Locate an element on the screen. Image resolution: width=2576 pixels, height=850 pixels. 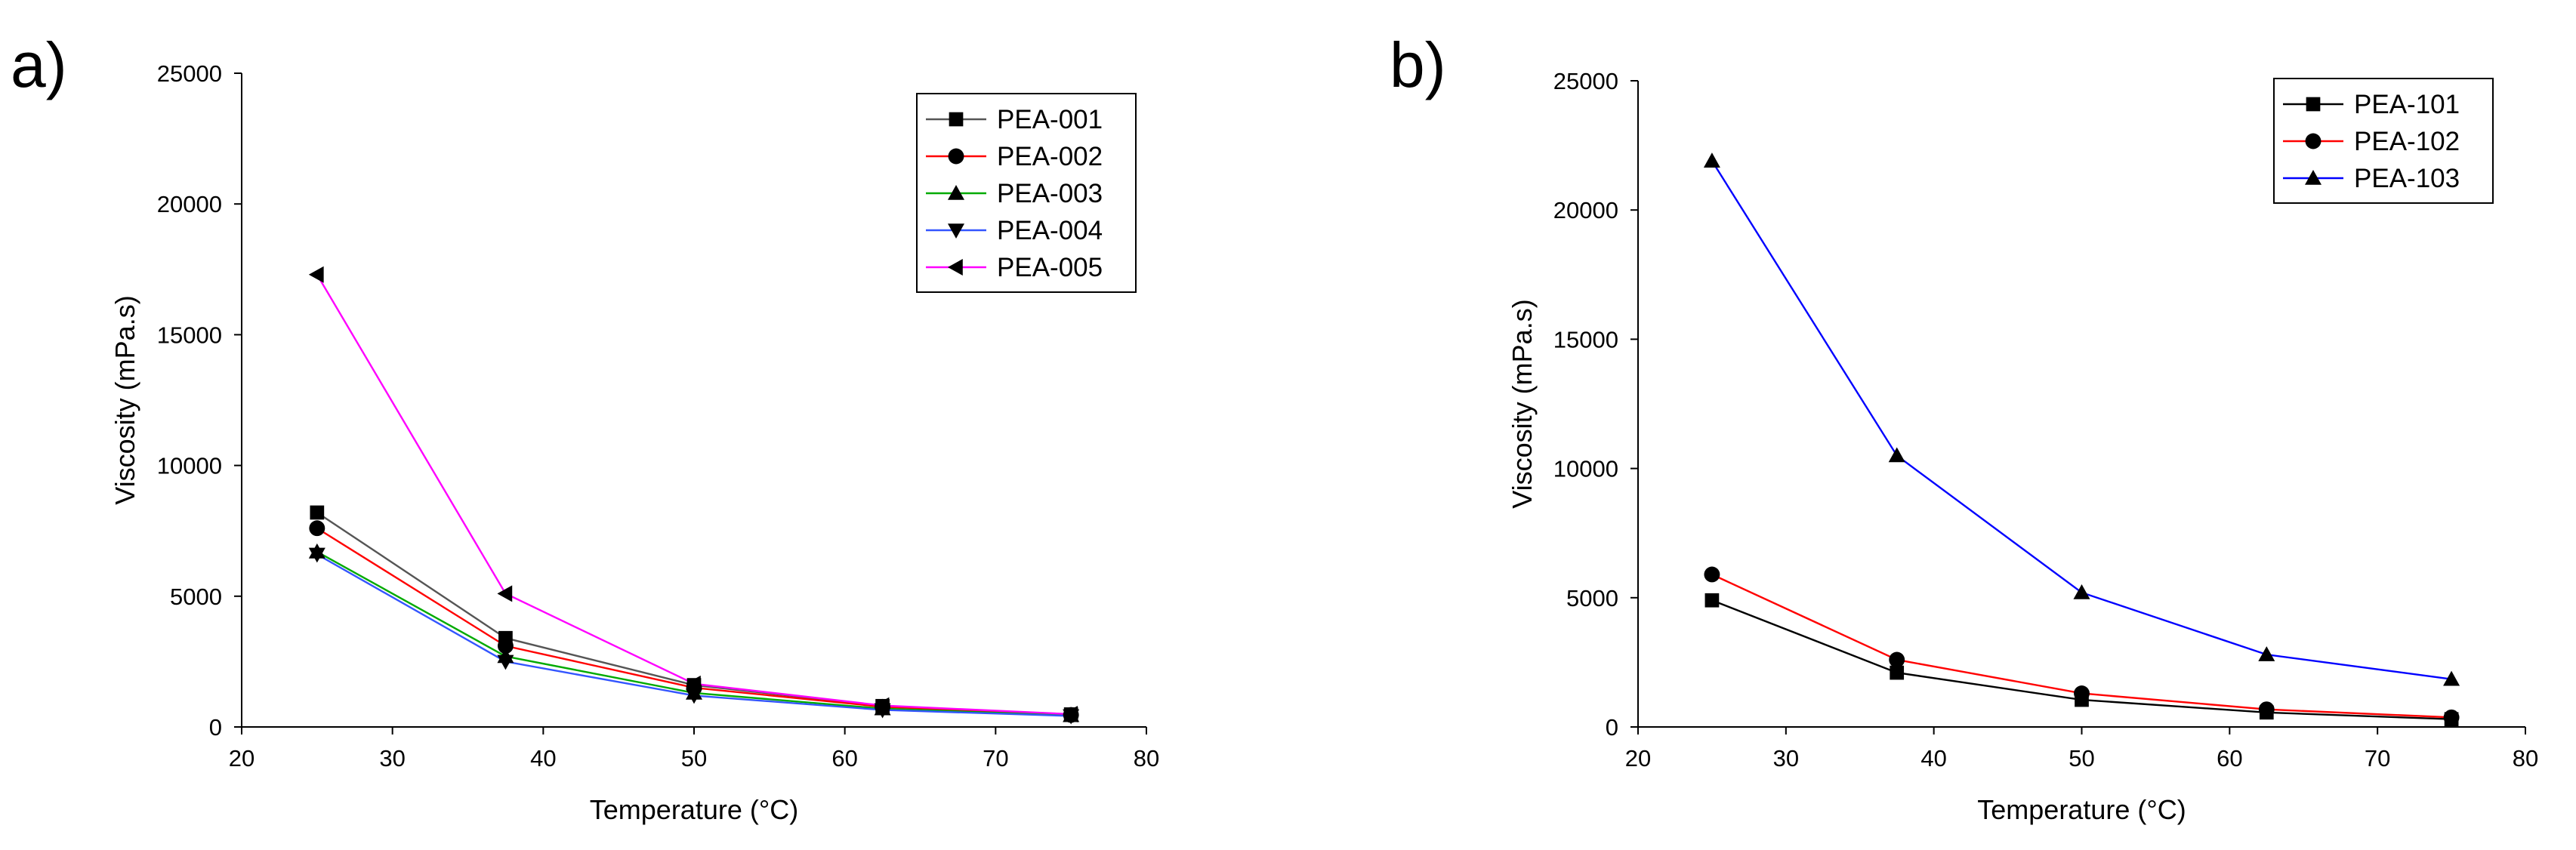
panel-label-a: a) is located at coordinates (39, 64).